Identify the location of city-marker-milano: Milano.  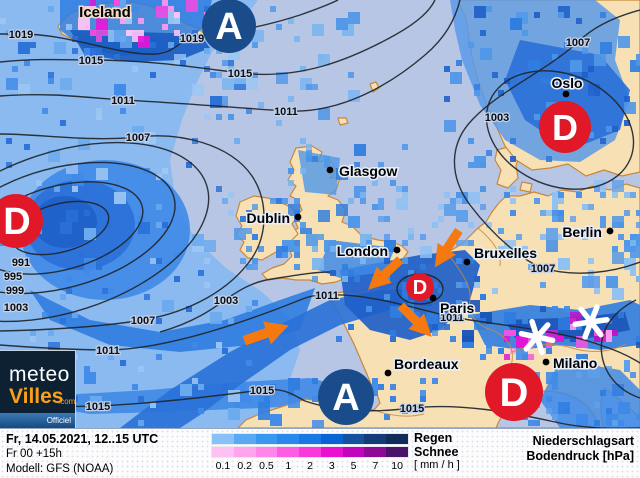
(570, 363).